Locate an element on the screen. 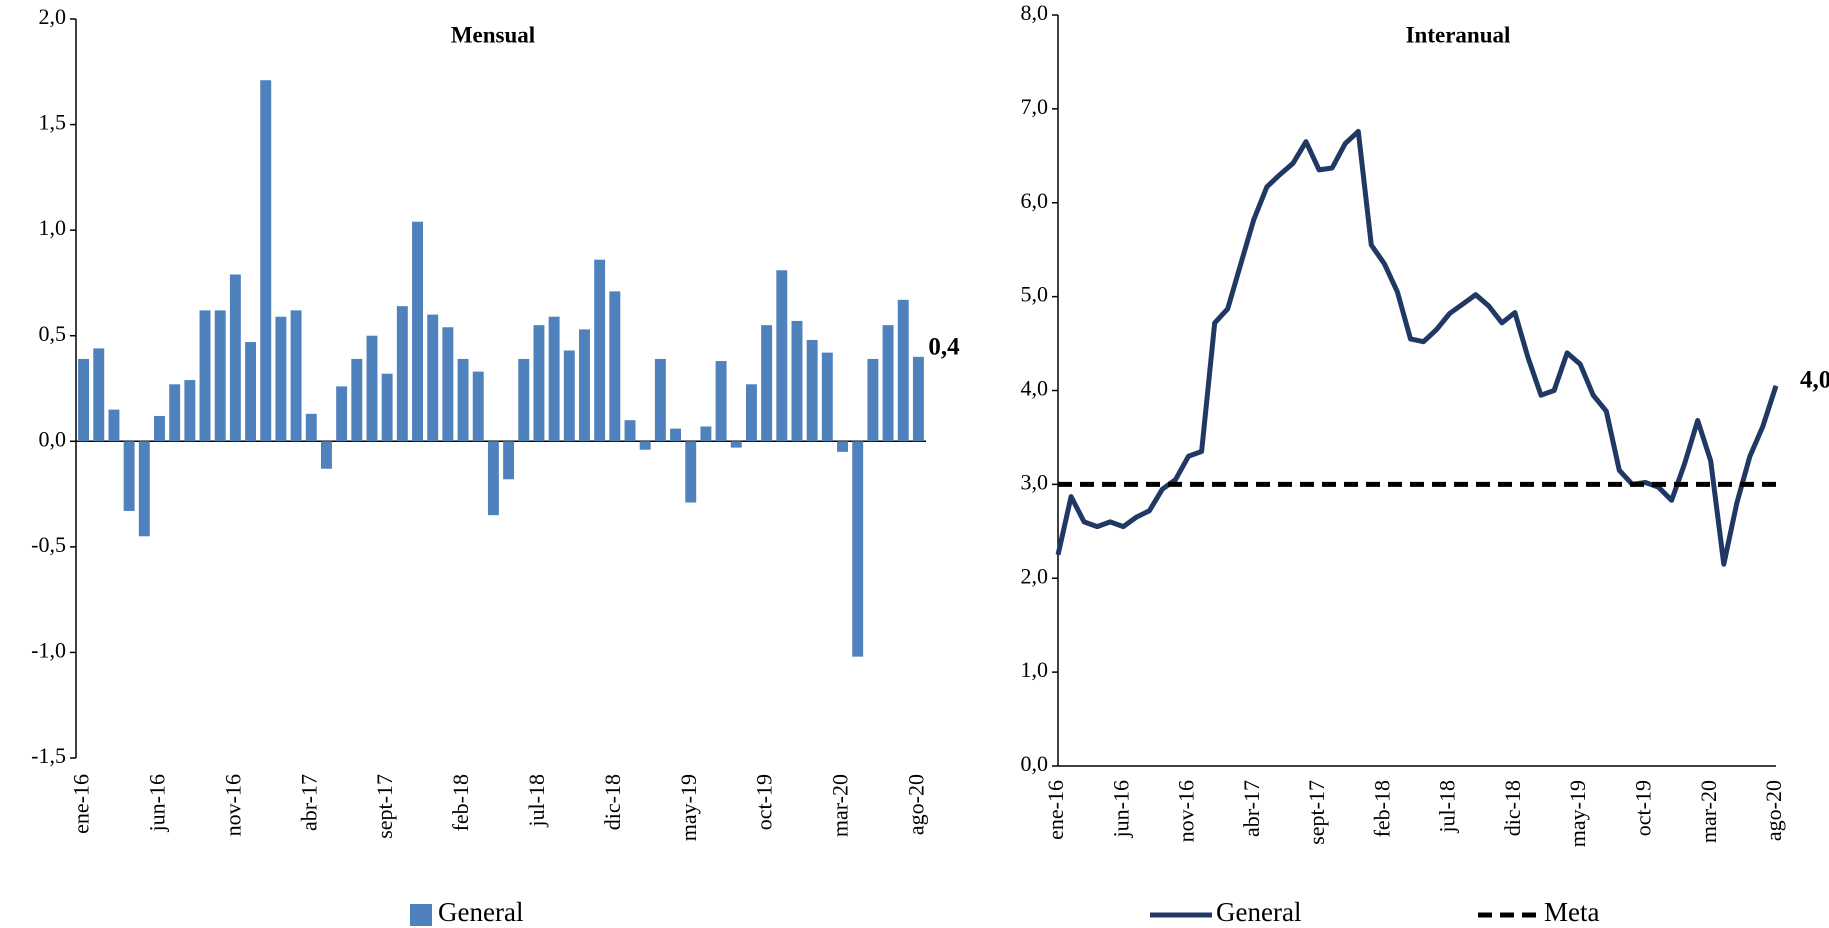  y-tick-label: 7,0 is located at coordinates (1035, 106).